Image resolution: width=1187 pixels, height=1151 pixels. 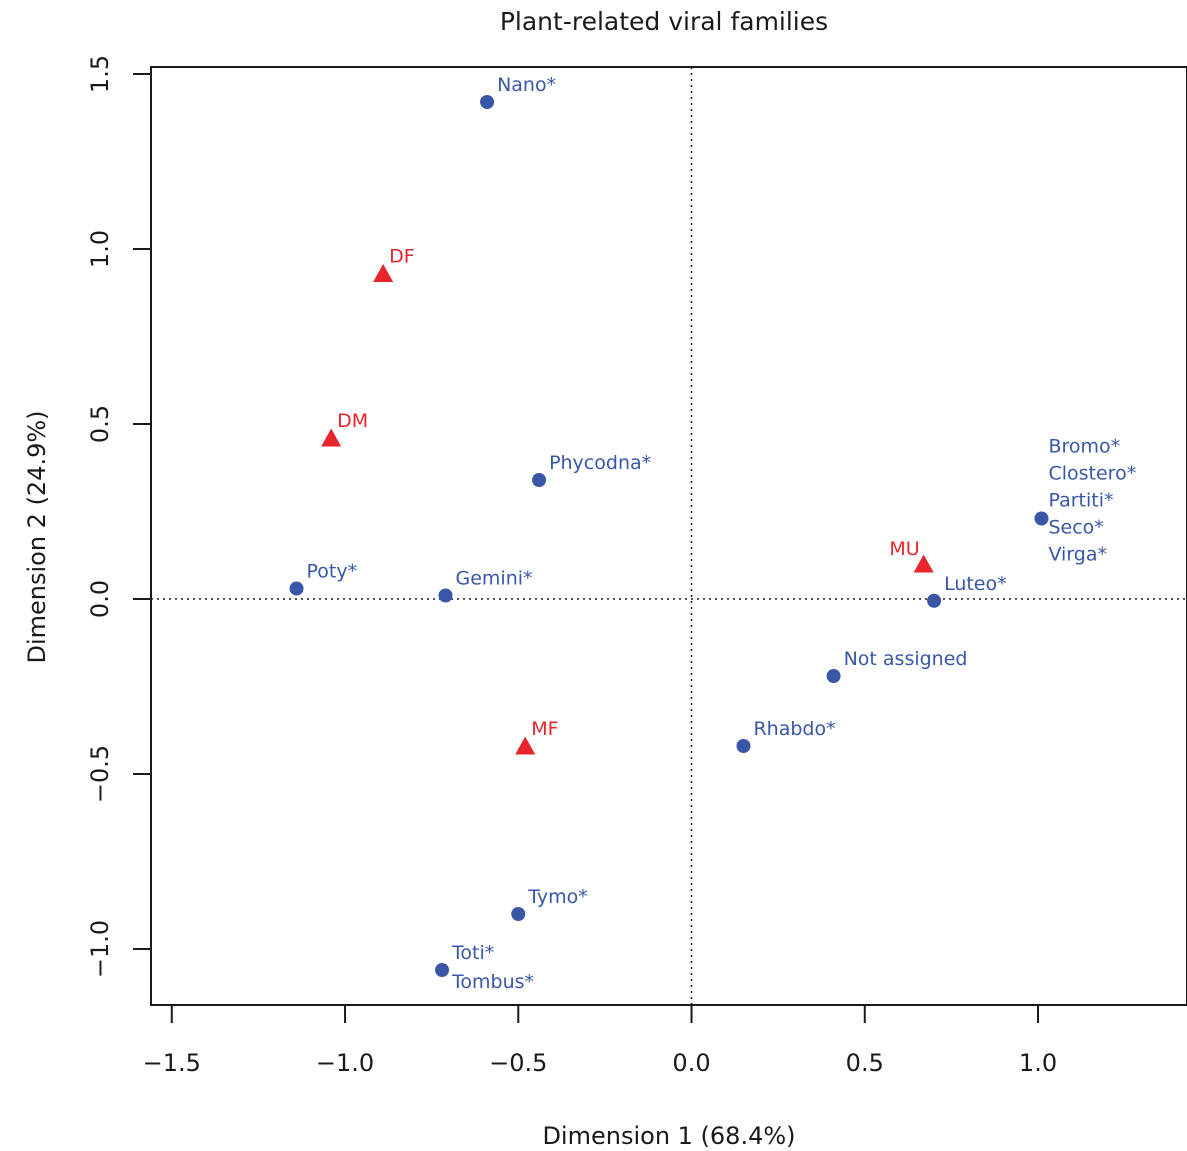 What do you see at coordinates (906, 659) in the screenshot?
I see `family-label: Not assigned` at bounding box center [906, 659].